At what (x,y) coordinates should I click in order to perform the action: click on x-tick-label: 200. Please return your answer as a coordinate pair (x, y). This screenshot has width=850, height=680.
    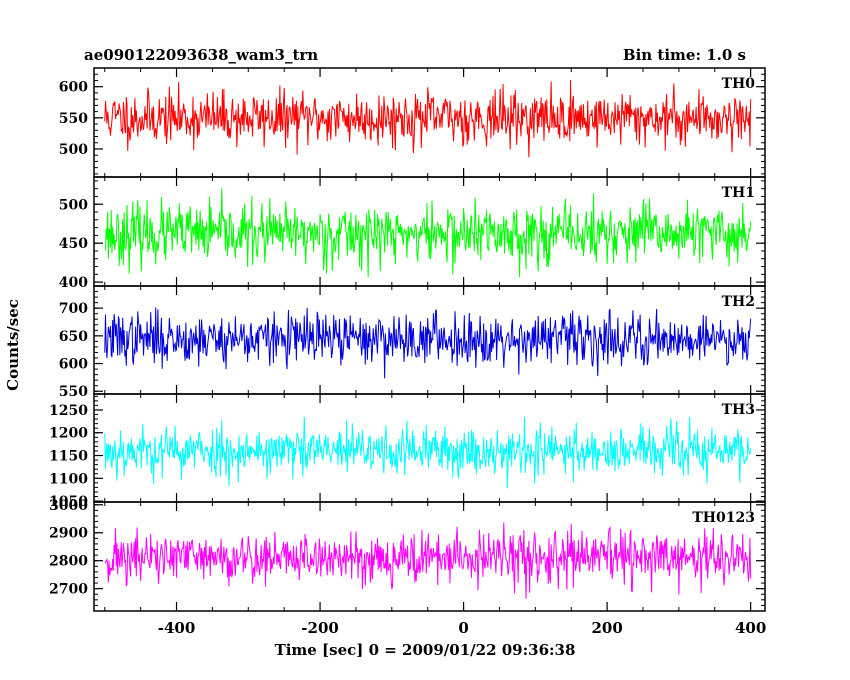
    Looking at the image, I should click on (606, 628).